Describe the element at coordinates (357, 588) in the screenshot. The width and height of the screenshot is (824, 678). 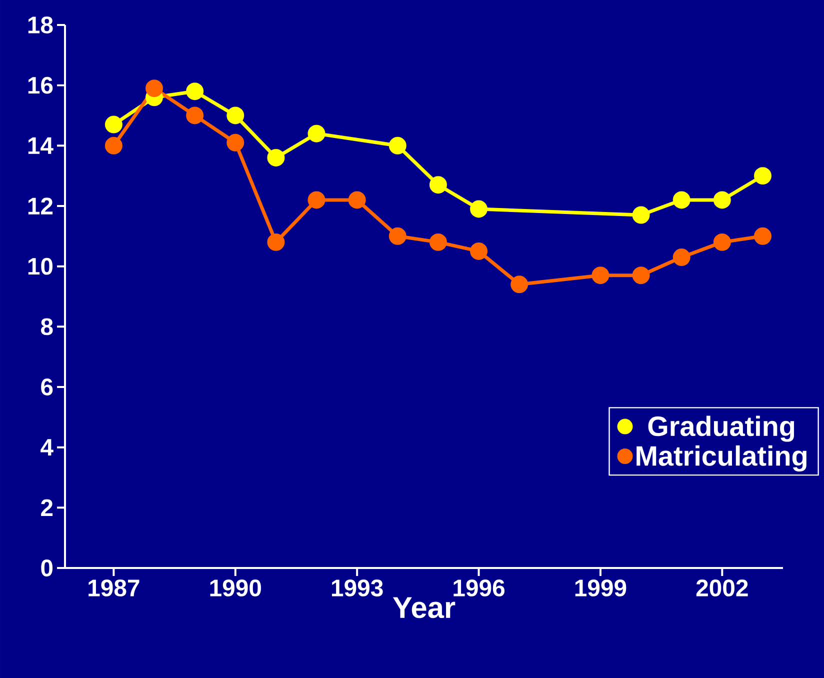
I see `x-tick-label: 1993` at that location.